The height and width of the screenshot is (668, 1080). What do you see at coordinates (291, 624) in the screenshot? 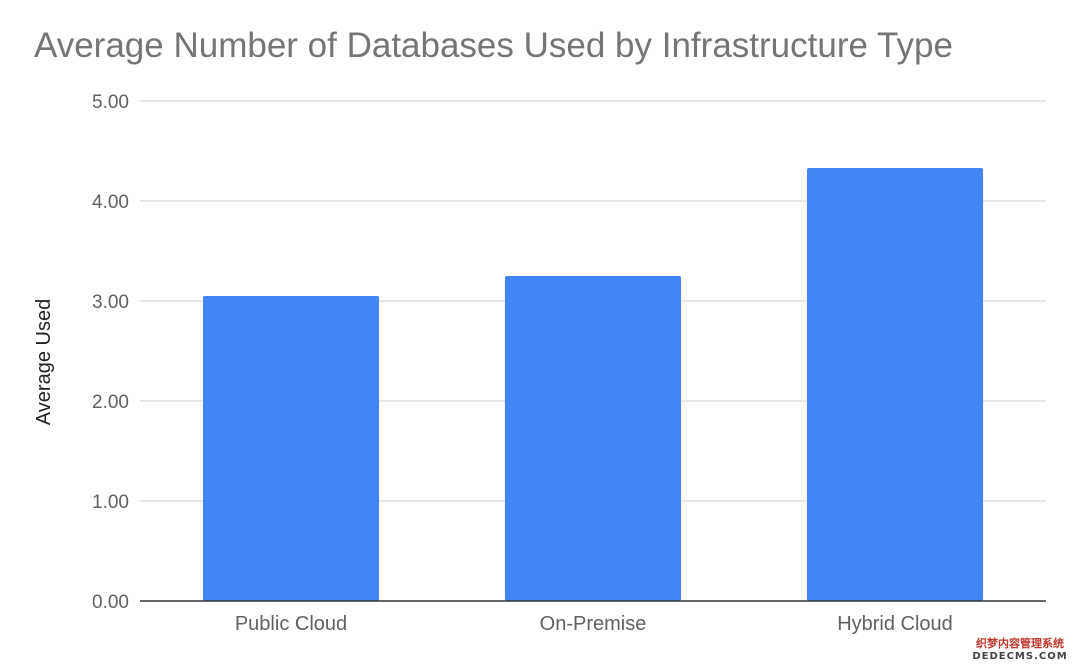
I see `x-tick-label: Public Cloud` at bounding box center [291, 624].